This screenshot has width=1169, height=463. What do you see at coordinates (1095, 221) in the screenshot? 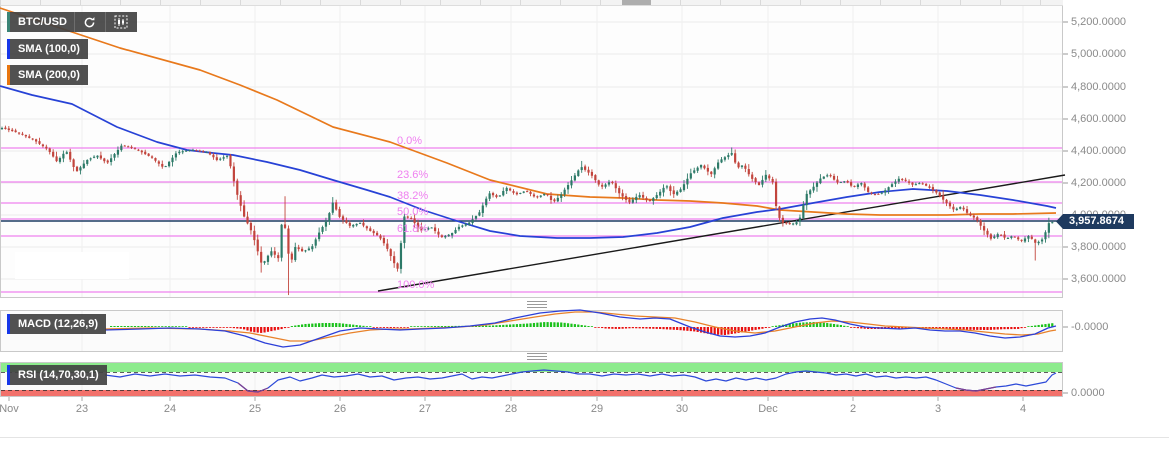
I see `current-price-tag: 3,957.8674` at bounding box center [1095, 221].